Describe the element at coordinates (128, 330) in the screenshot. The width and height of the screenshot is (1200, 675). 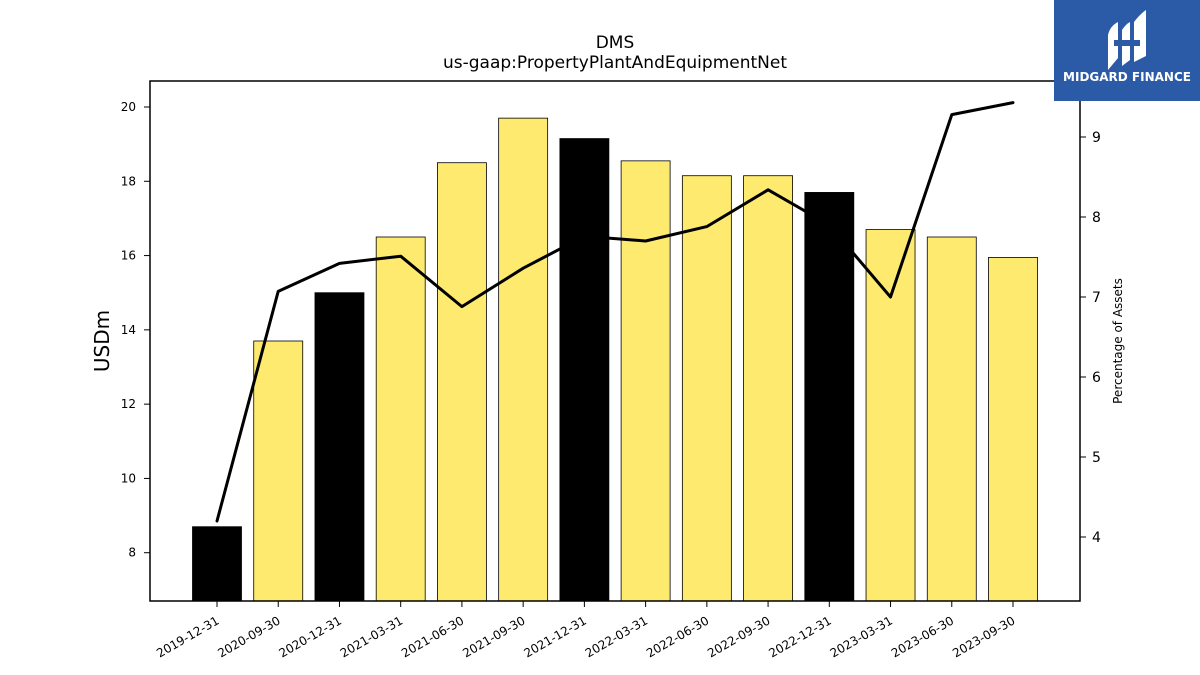
I see `y-tick-label: 14` at that location.